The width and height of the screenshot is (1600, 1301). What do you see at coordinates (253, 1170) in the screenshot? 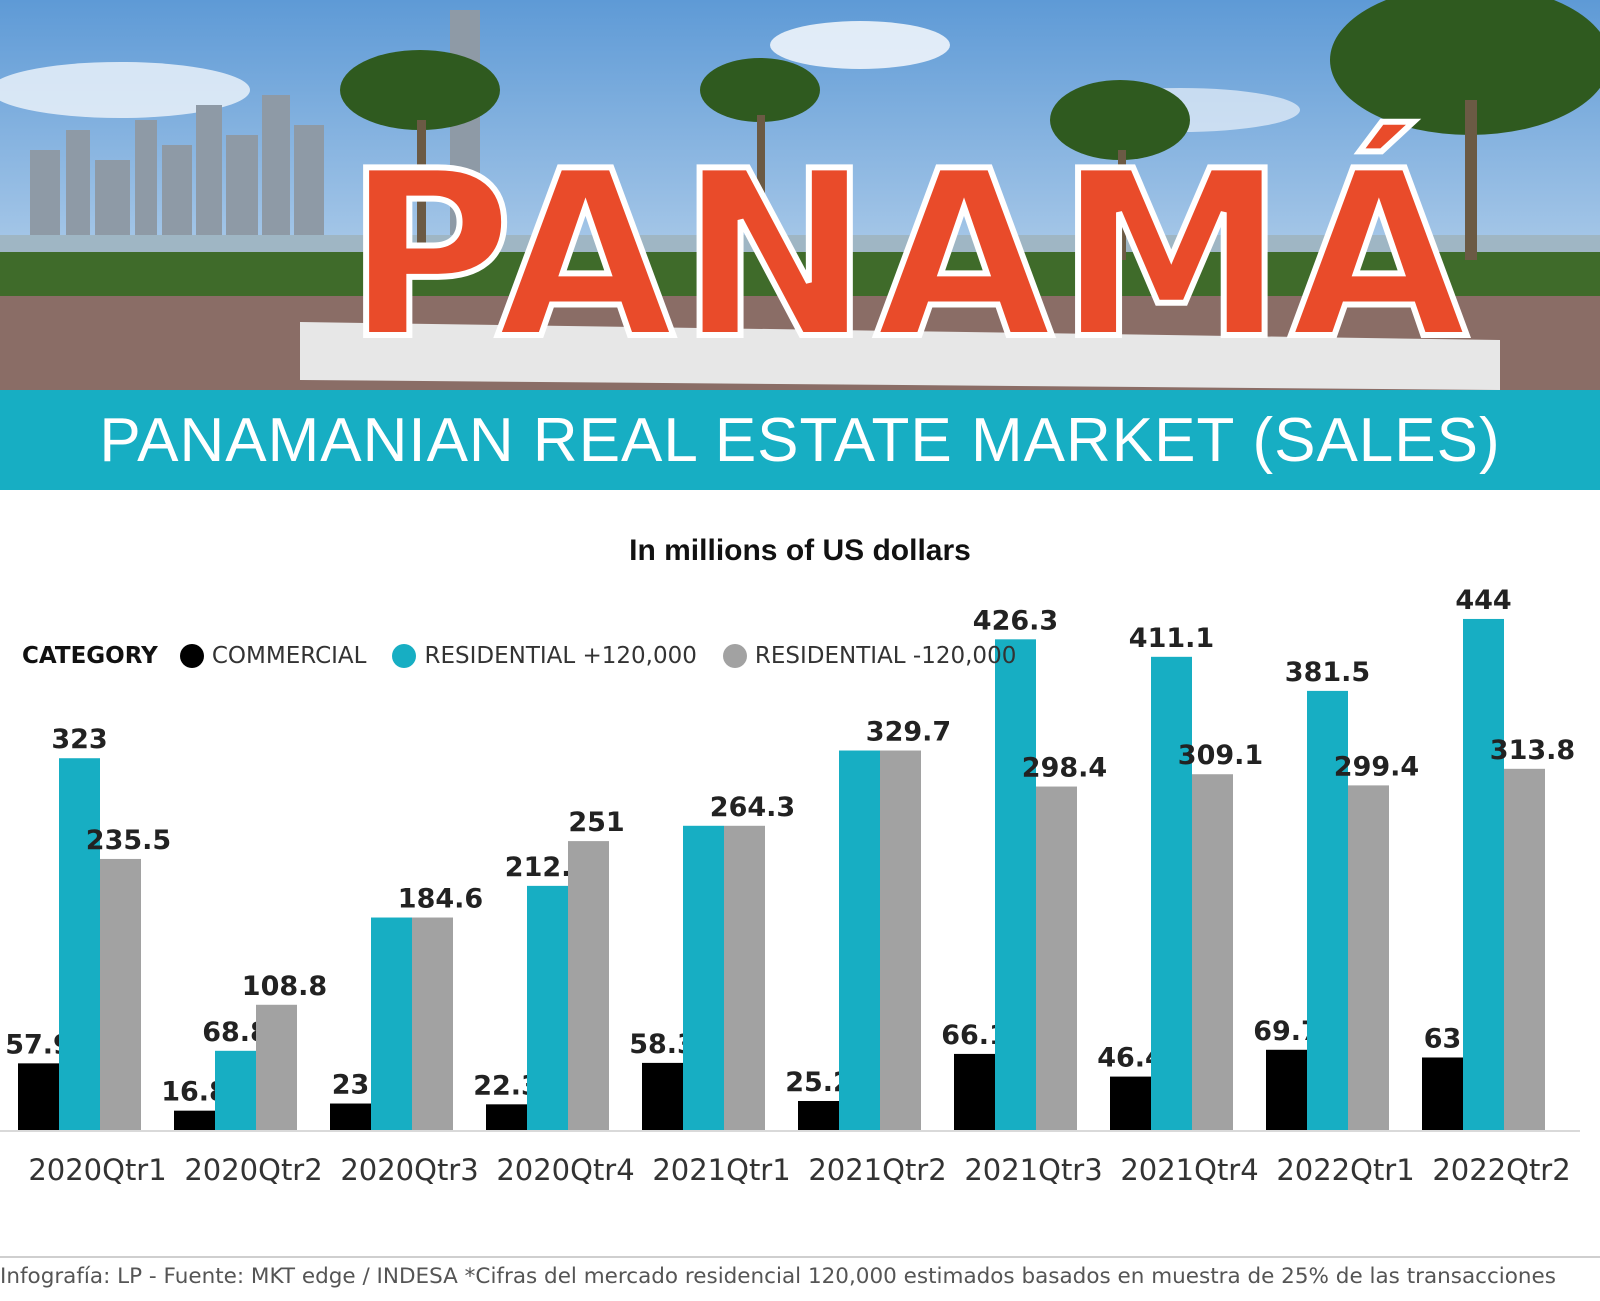
I see `category-label-2020Qtr2: 2020Qtr2` at bounding box center [253, 1170].